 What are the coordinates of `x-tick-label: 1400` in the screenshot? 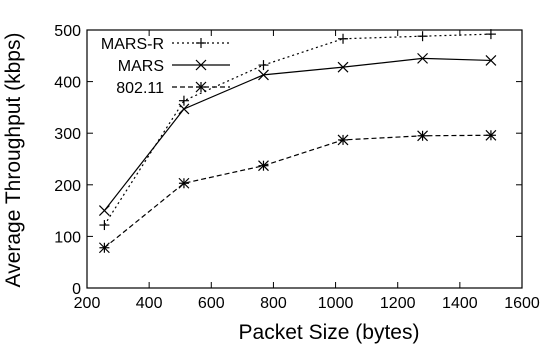 It's located at (460, 303).